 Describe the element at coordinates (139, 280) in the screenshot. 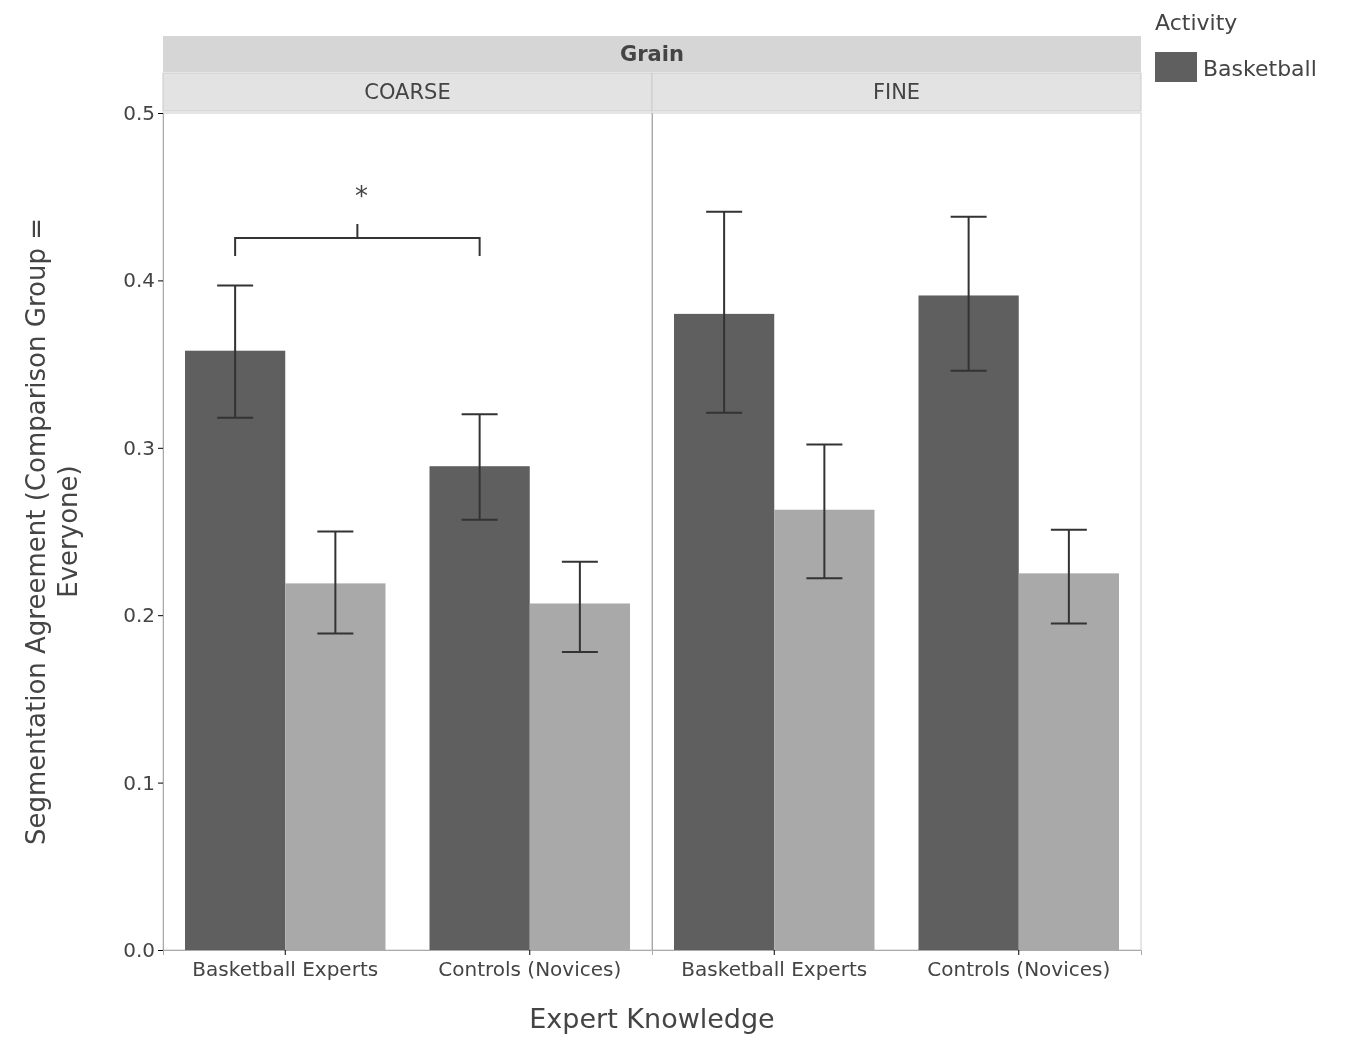

I see `y-tick-label: 0.4` at that location.